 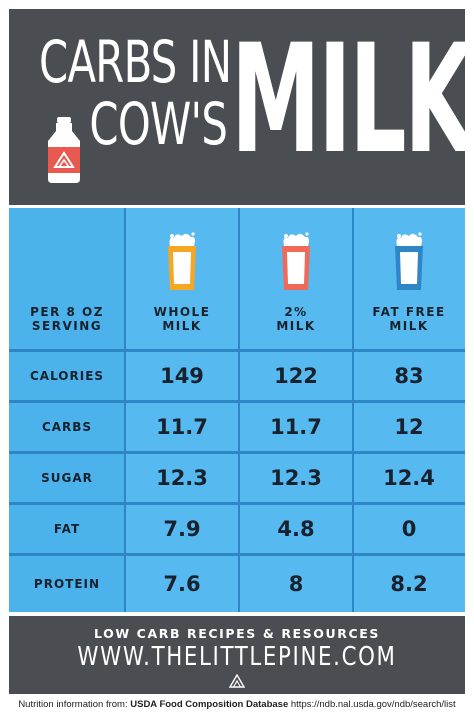 I want to click on table-row-sugar: SUGAR 12.3 12.3 12.4, so click(x=237, y=478).